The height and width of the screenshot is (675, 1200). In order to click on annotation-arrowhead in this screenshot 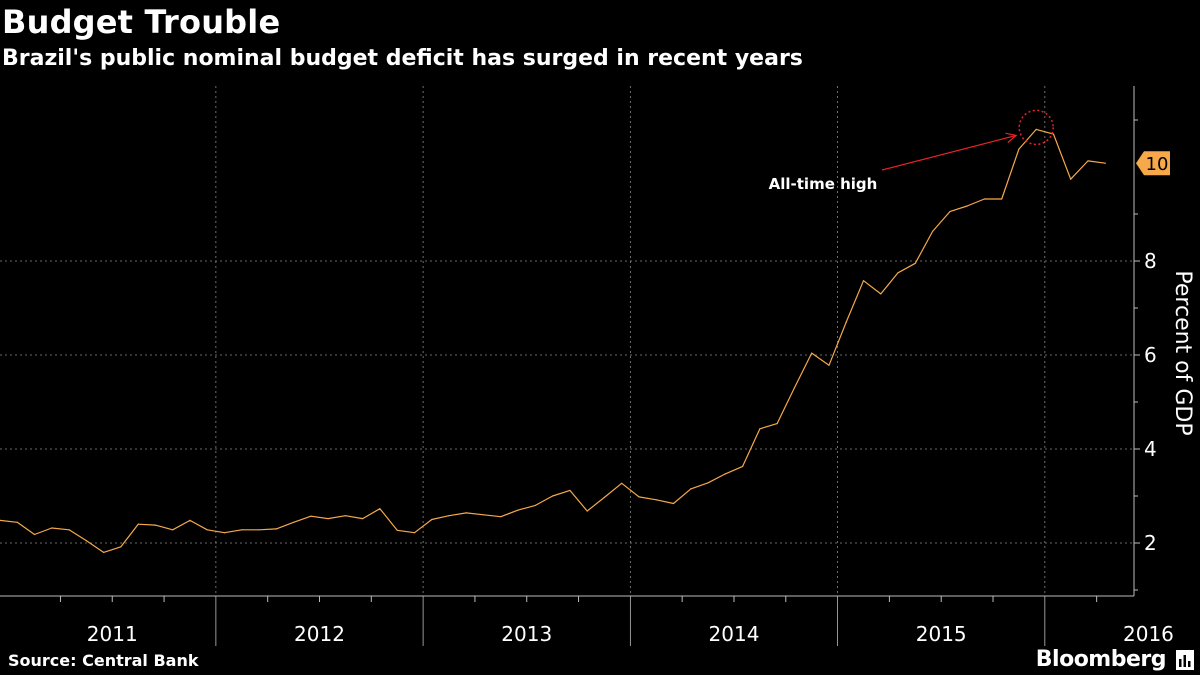, I will do `click(1011, 137)`.